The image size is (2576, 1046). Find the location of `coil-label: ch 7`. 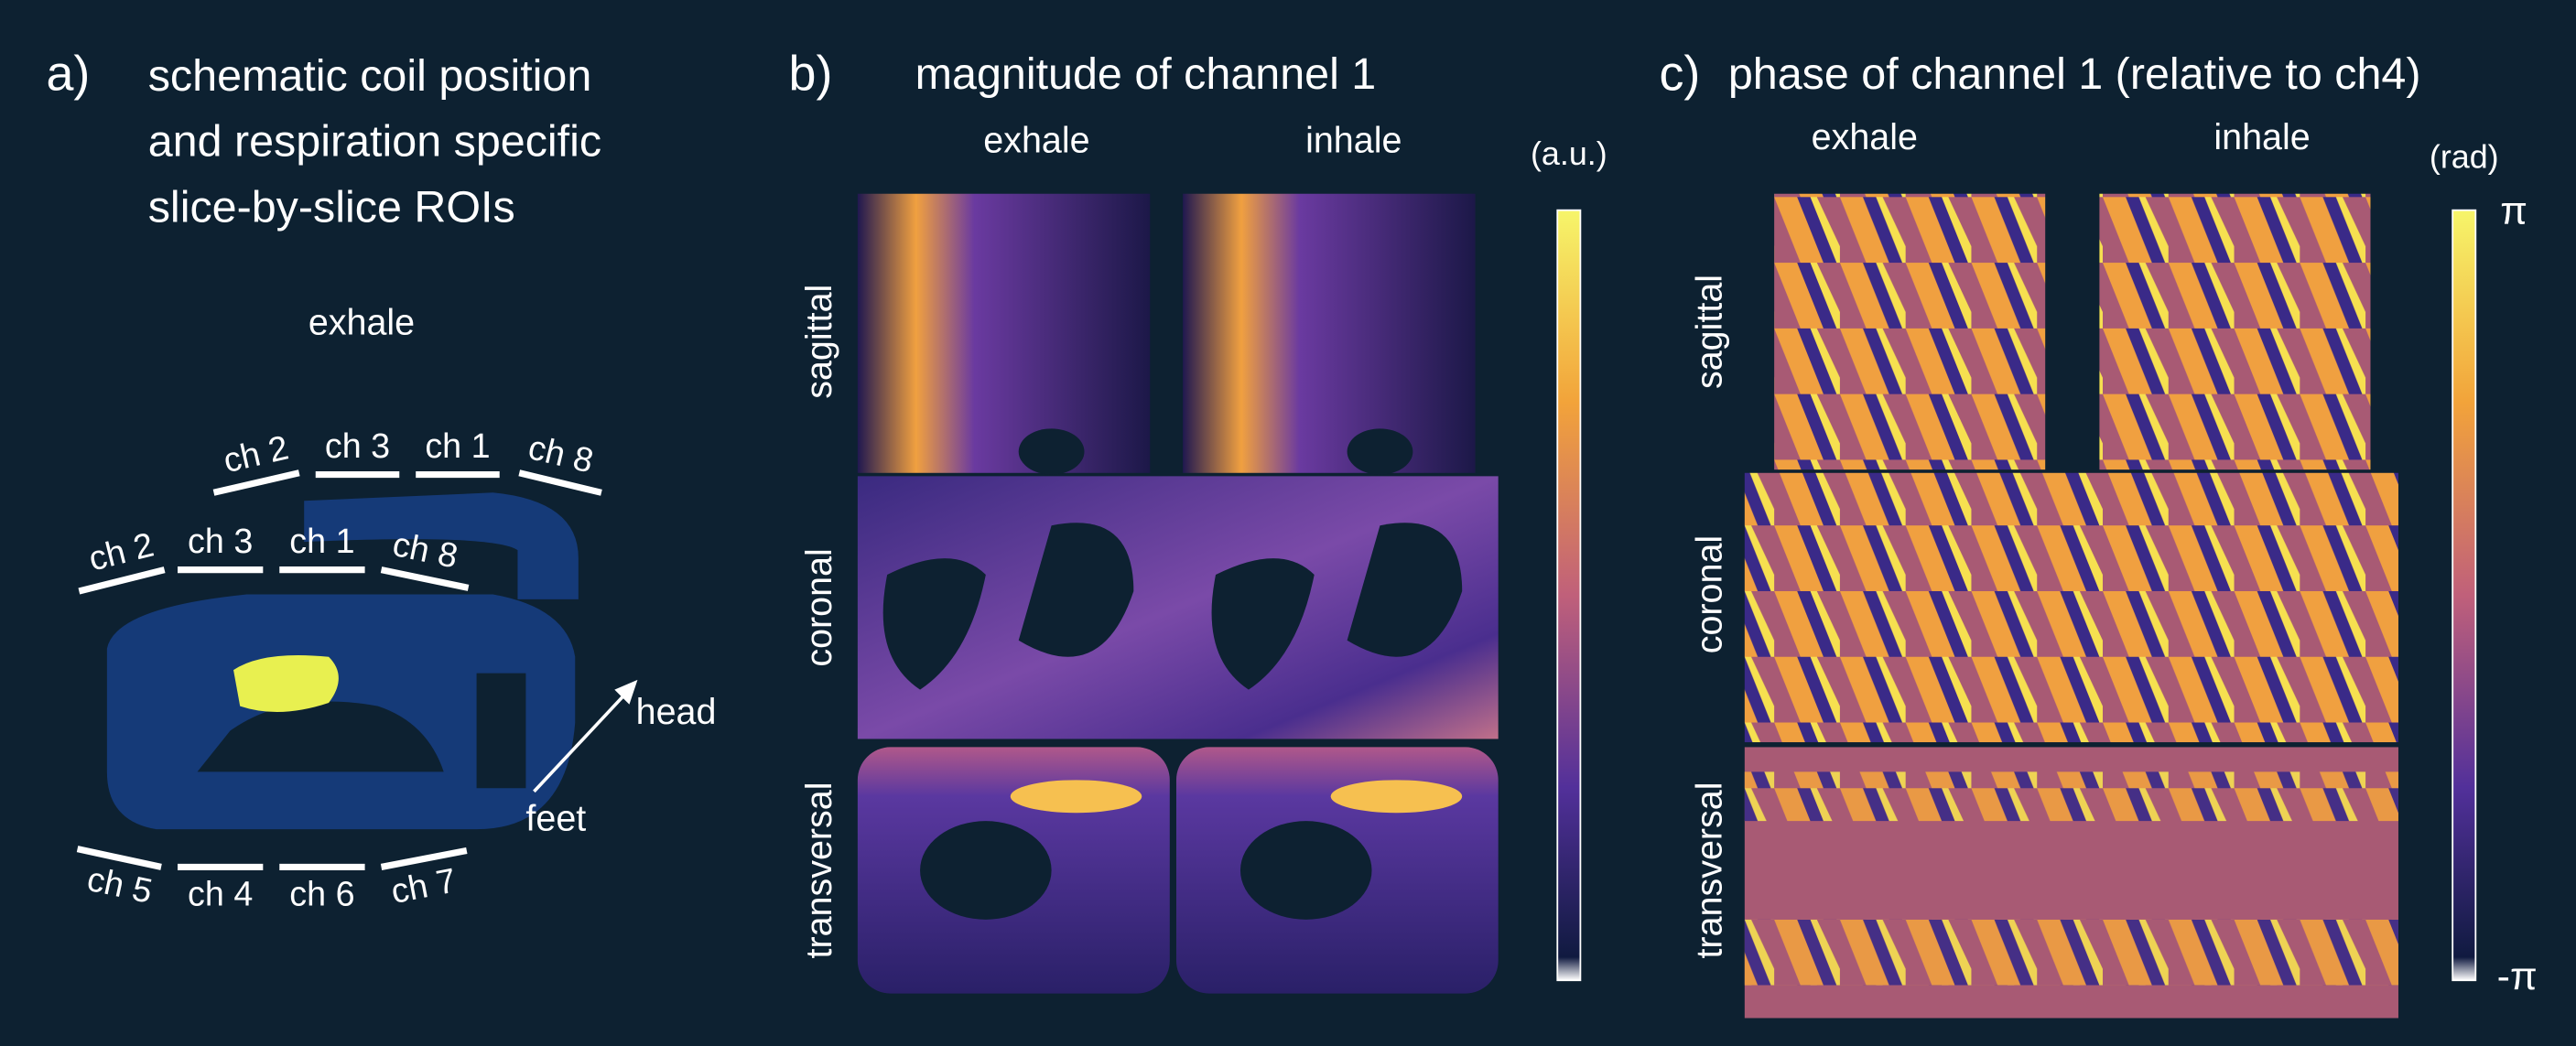

coil-label: ch 7 is located at coordinates (424, 885).